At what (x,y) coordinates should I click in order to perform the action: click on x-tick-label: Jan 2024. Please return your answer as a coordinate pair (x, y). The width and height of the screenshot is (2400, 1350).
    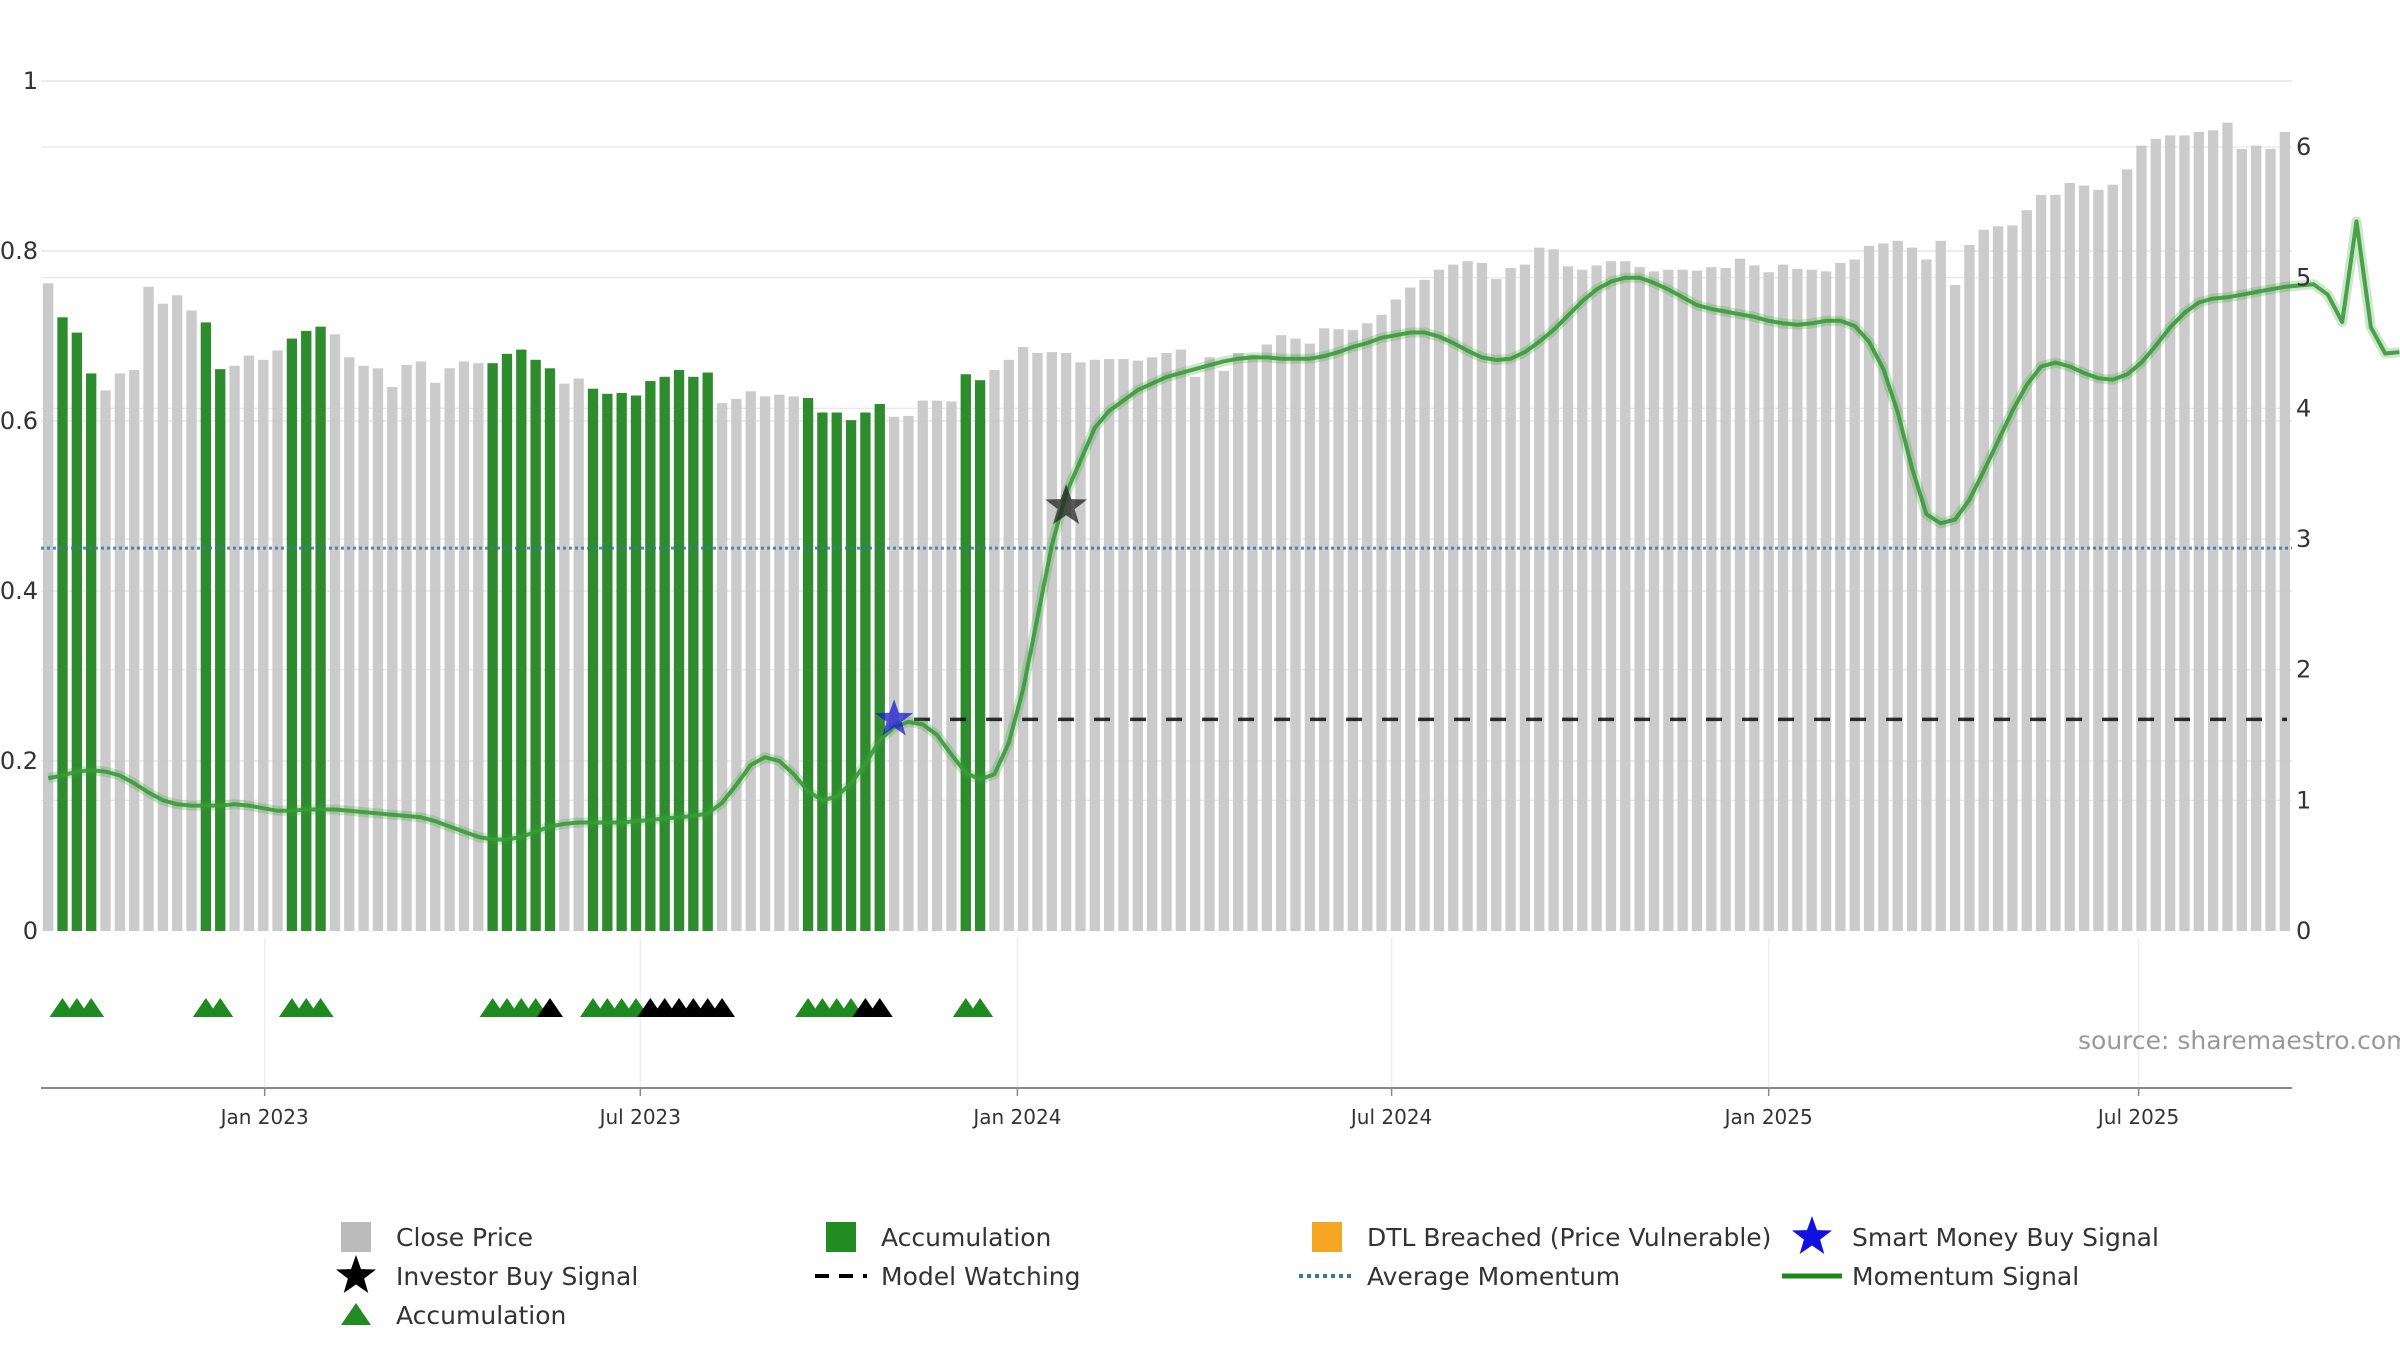
    Looking at the image, I should click on (1016, 1117).